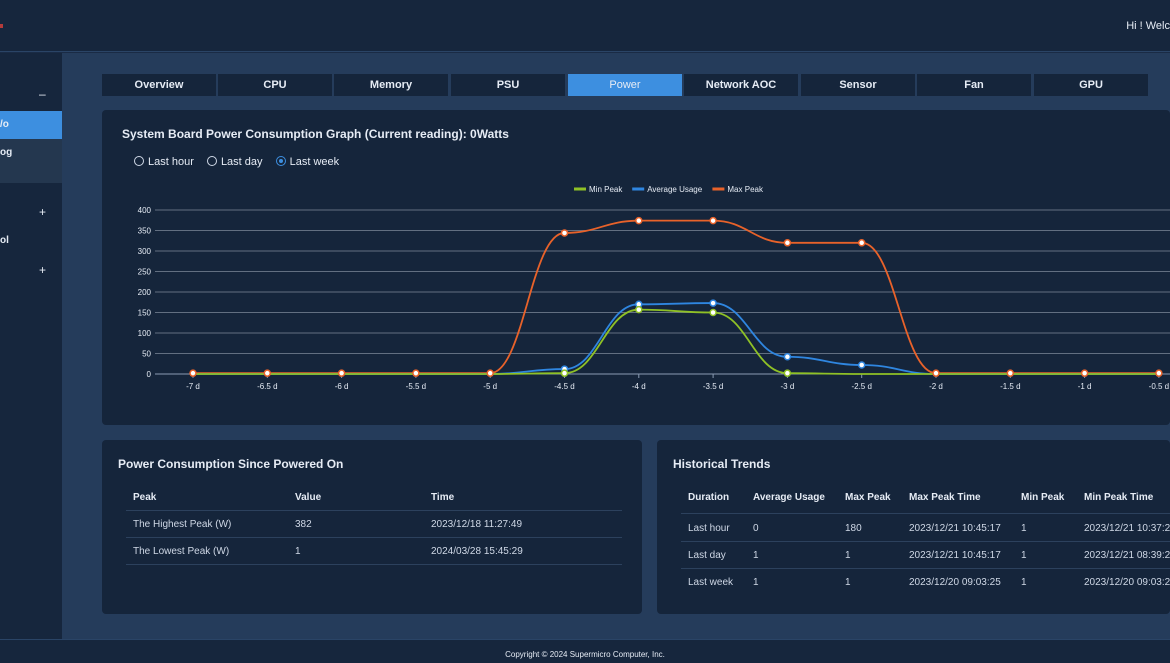 This screenshot has height=663, width=1170. I want to click on x-tick-label: -3 d, so click(788, 386).